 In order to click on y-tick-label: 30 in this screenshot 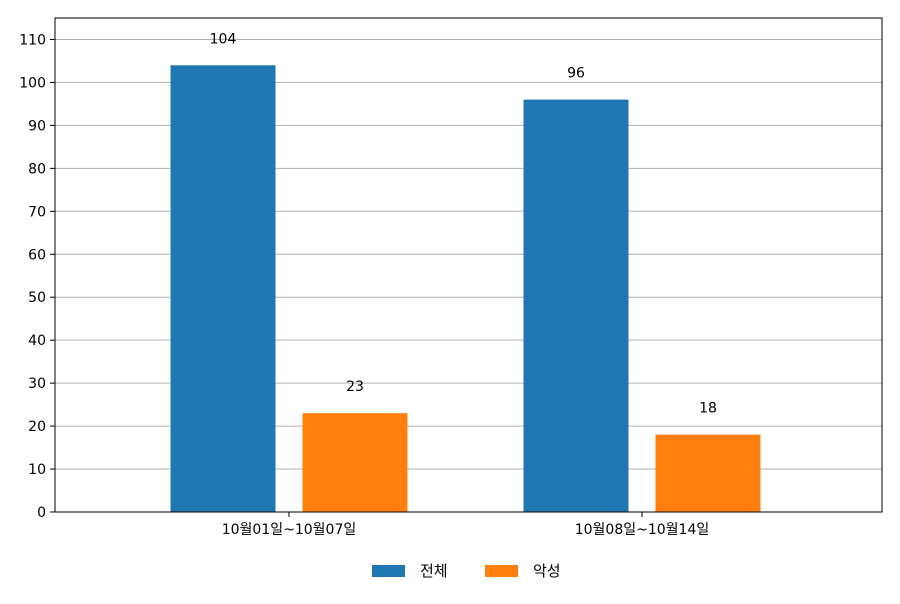, I will do `click(37, 384)`.